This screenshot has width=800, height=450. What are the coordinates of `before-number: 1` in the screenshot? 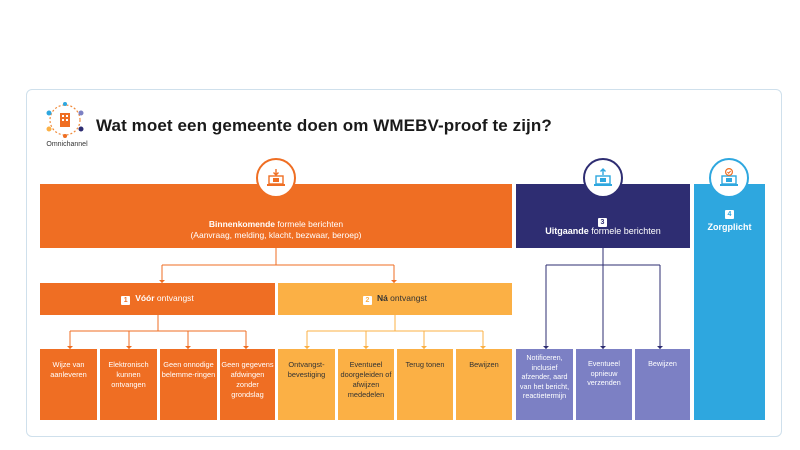 It's located at (126, 300).